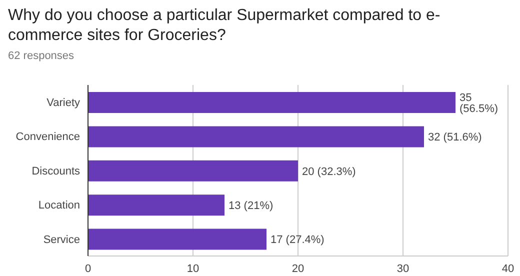 The width and height of the screenshot is (520, 276). I want to click on y-tick-label: Service, so click(61, 240).